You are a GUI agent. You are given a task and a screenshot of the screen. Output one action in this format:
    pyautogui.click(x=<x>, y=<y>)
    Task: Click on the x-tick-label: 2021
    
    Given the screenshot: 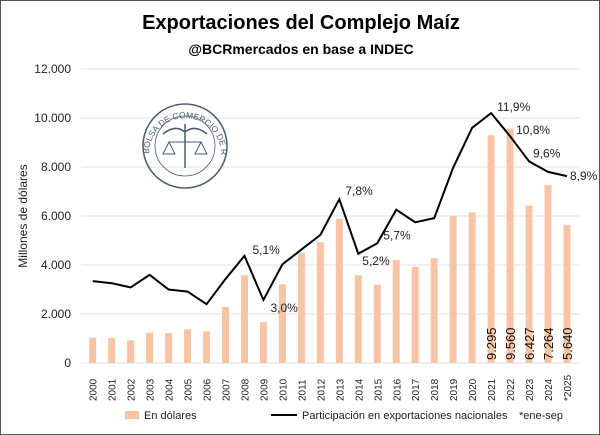 What is the action you would take?
    pyautogui.click(x=492, y=389)
    